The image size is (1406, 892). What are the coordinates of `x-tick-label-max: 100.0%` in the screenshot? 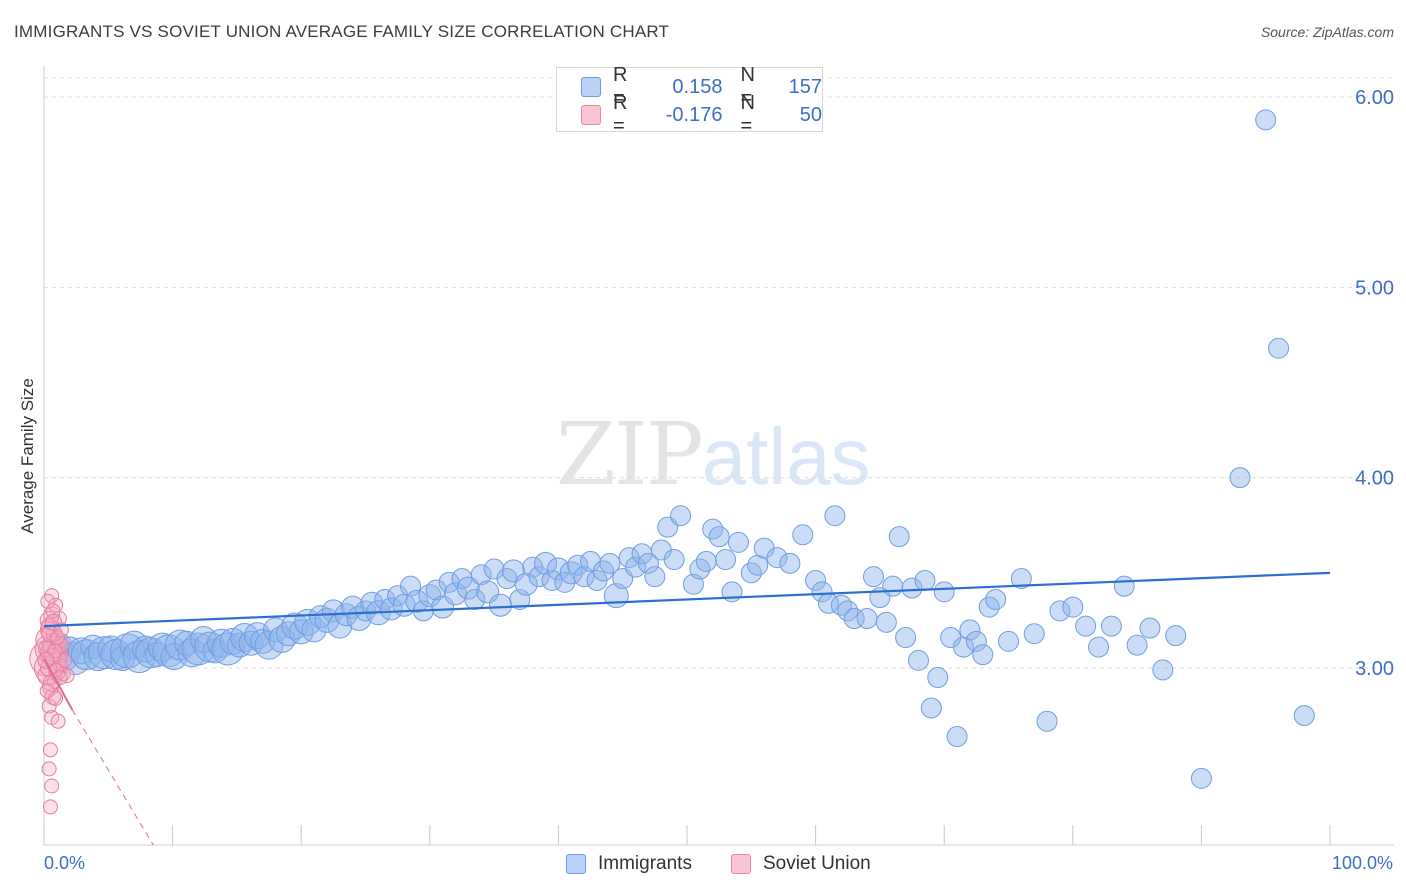 It's located at (1362, 863).